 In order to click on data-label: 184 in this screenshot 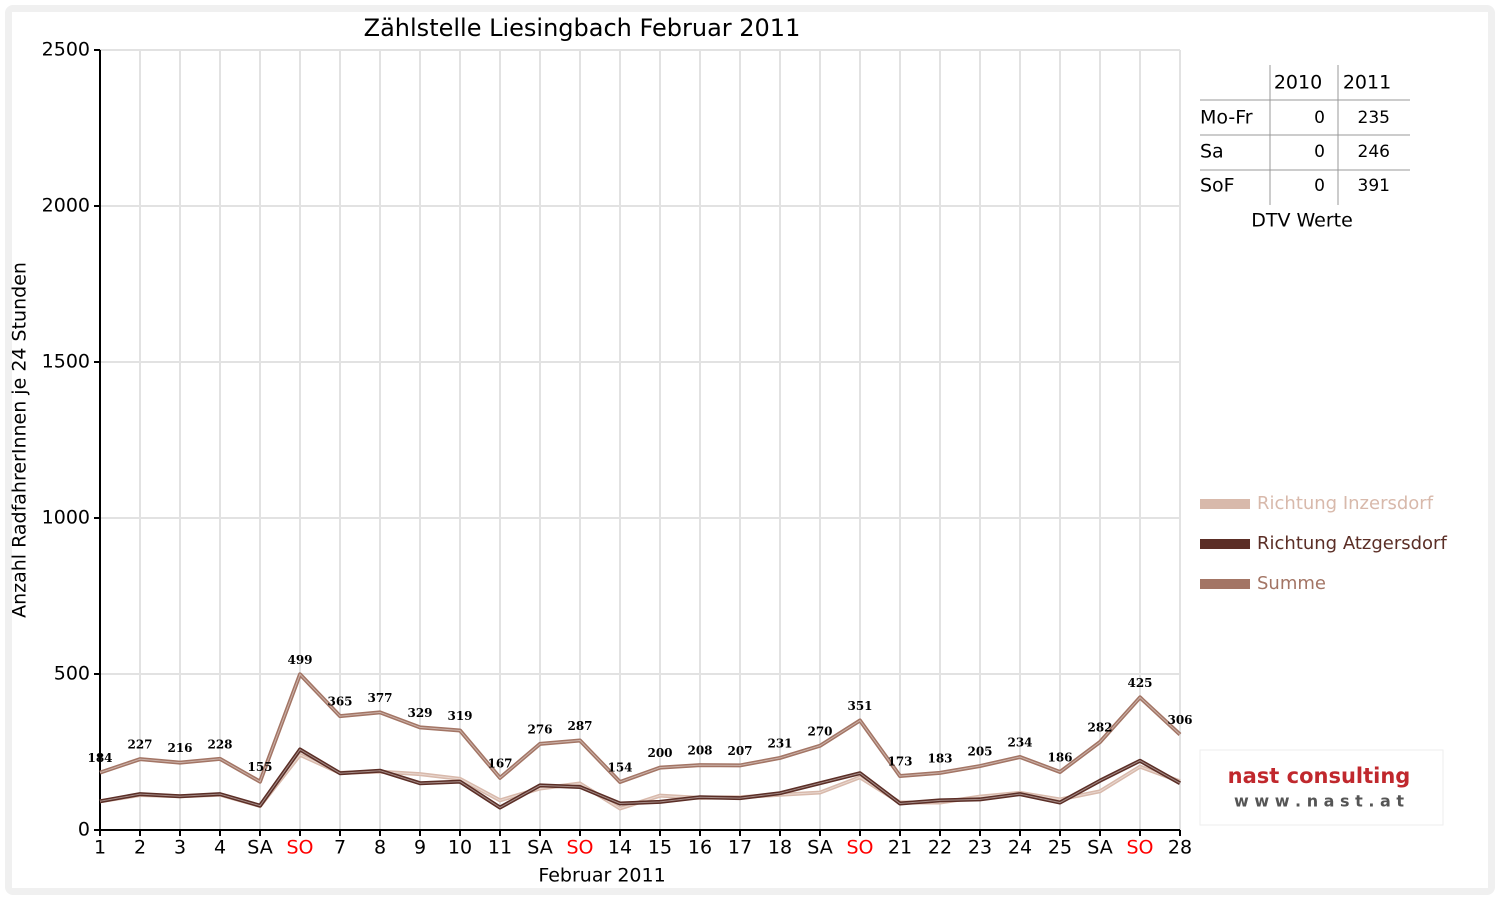, I will do `click(99, 758)`.